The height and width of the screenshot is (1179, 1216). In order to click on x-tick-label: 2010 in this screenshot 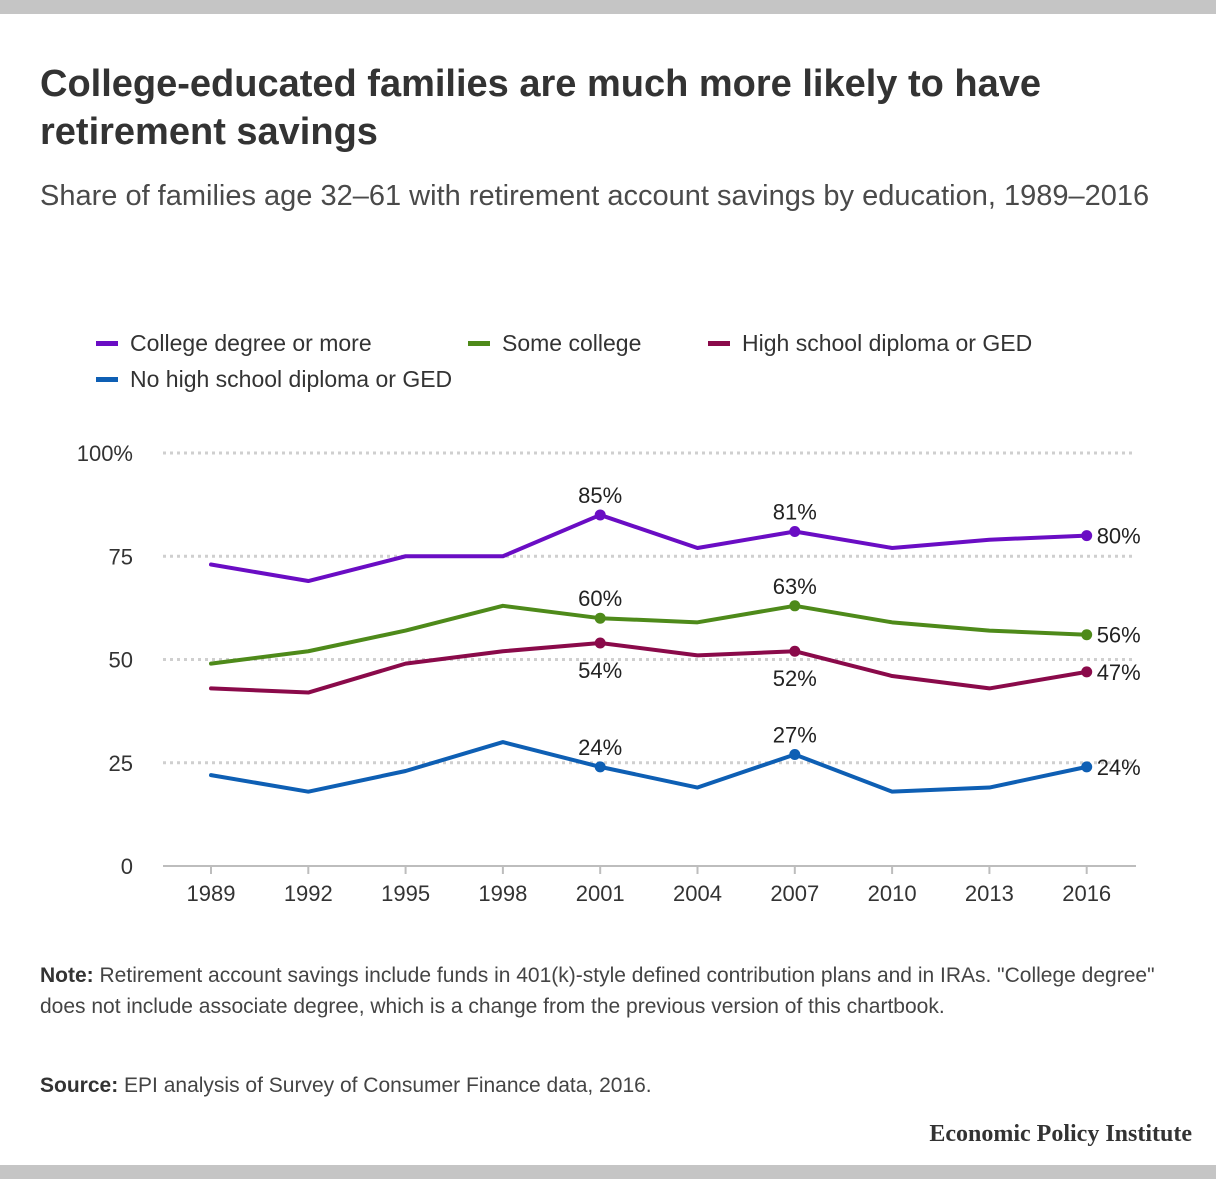, I will do `click(892, 893)`.